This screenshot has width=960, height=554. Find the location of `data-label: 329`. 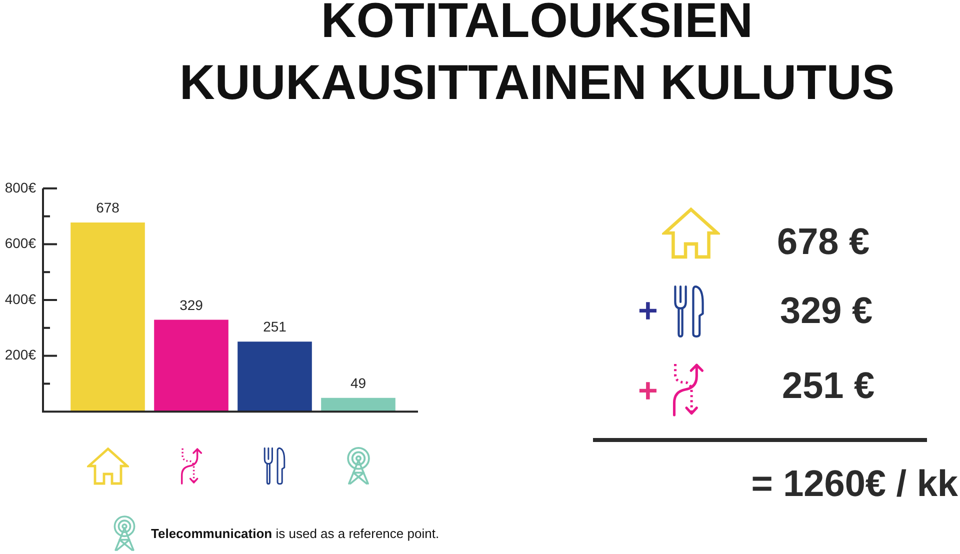

data-label: 329 is located at coordinates (192, 304).